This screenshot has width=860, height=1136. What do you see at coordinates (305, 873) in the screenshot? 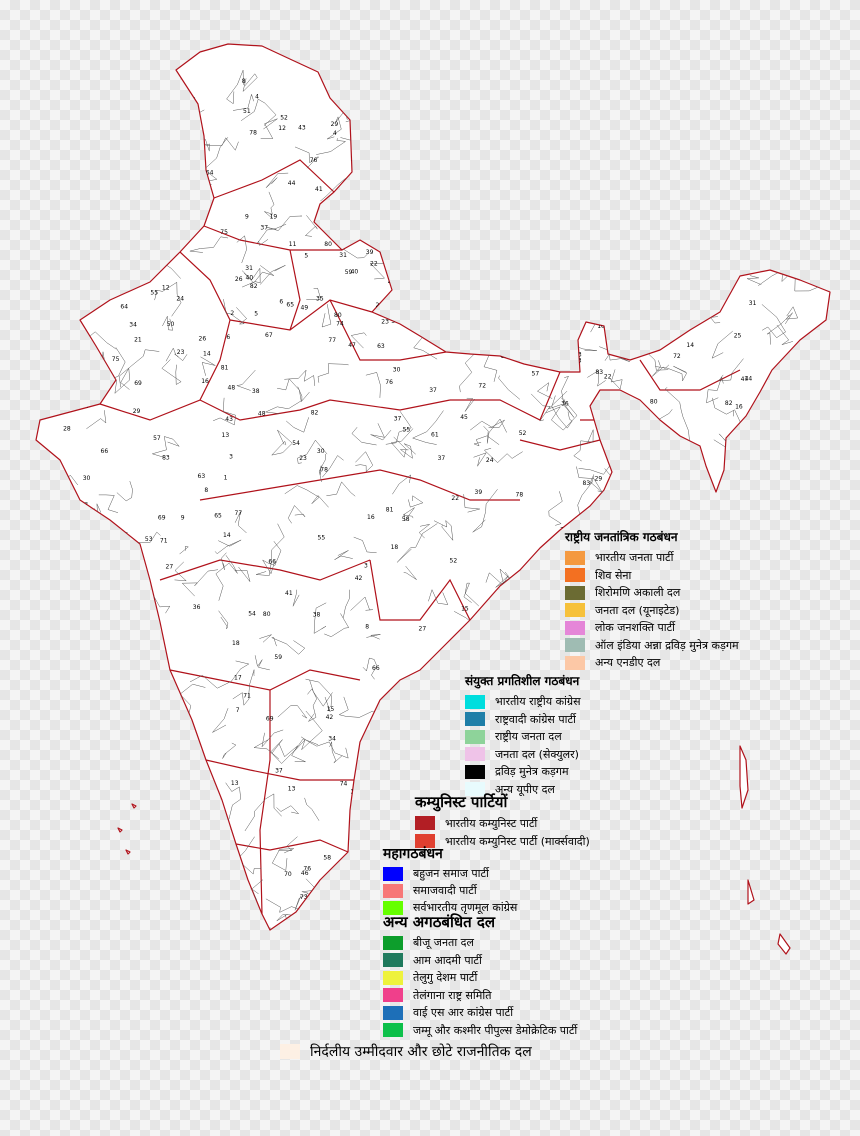
I see `constituency-number: 46` at bounding box center [305, 873].